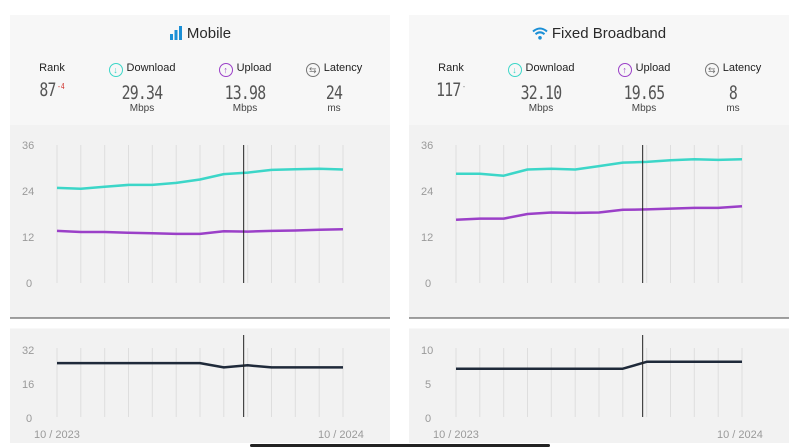 The height and width of the screenshot is (447, 800). Describe the element at coordinates (52, 90) in the screenshot. I see `rank-value: 87 -4` at that location.